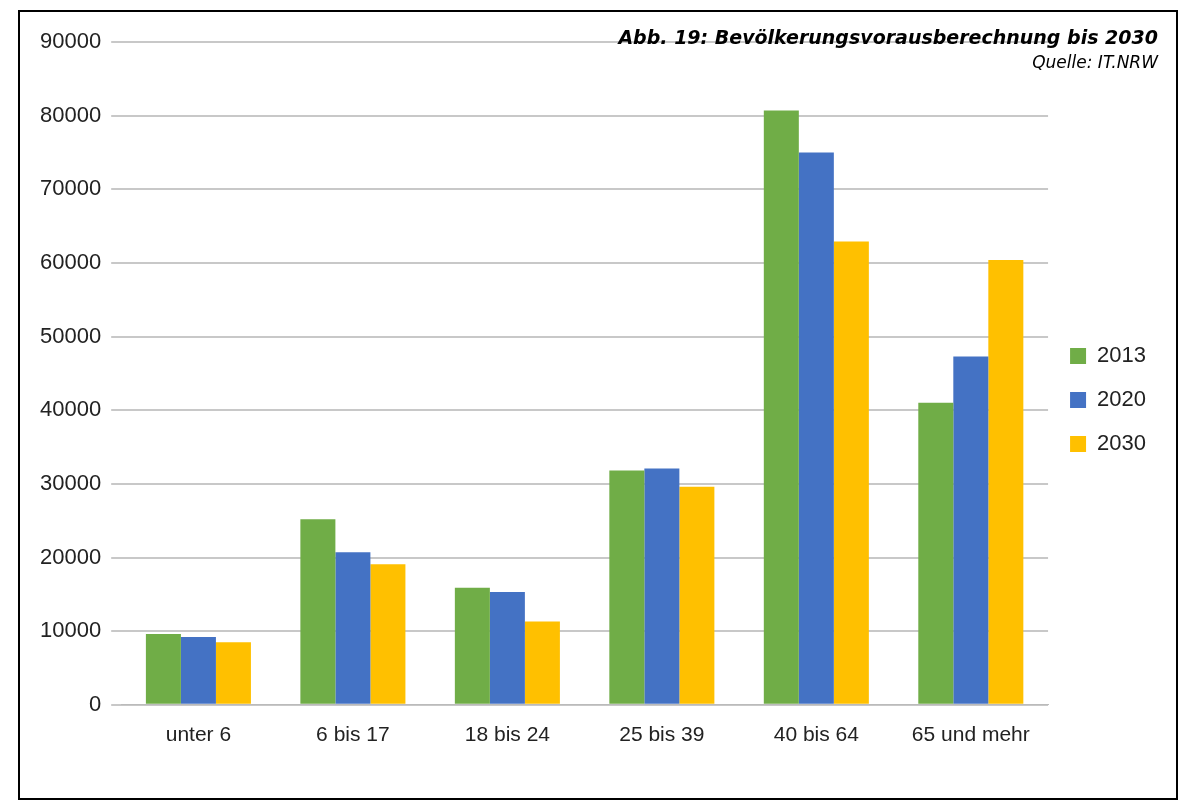 The height and width of the screenshot is (810, 1196). What do you see at coordinates (816, 734) in the screenshot?
I see `x-tick-label: 40 bis 64` at bounding box center [816, 734].